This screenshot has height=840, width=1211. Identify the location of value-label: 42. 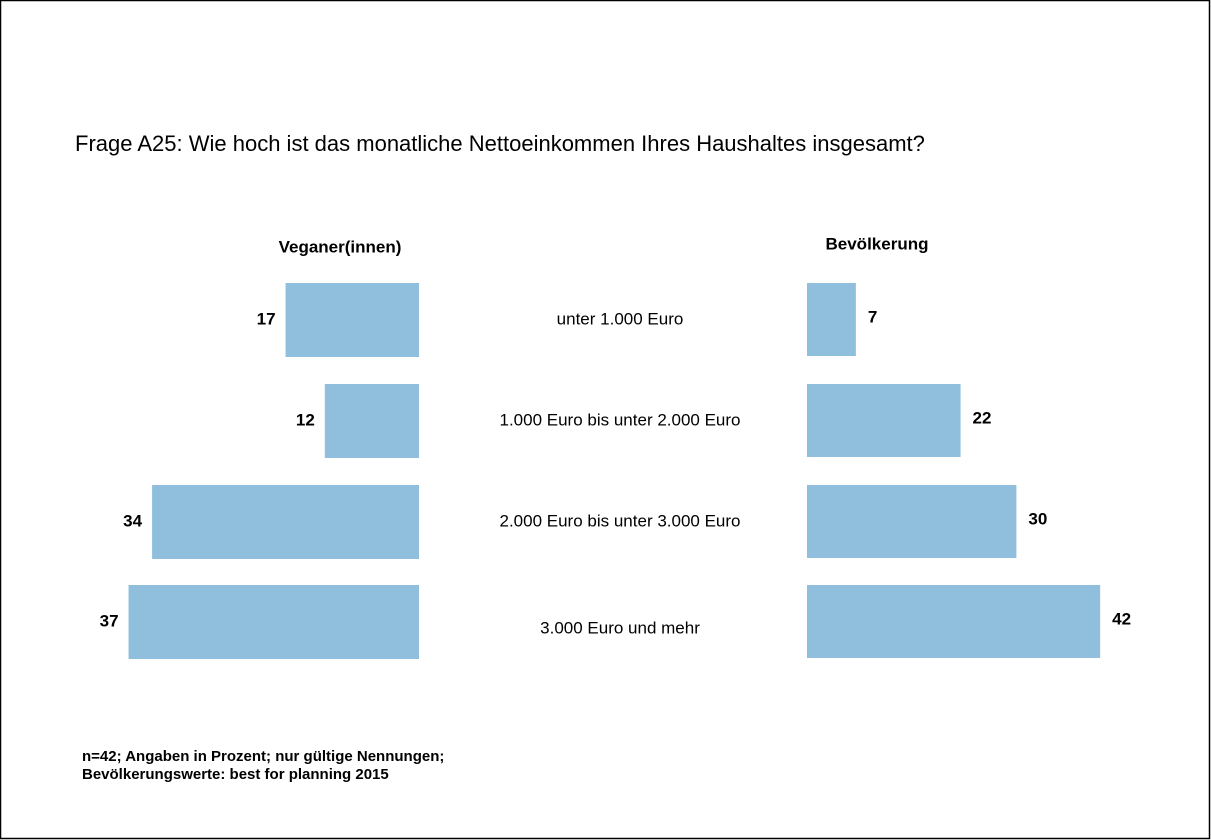
(1121, 618).